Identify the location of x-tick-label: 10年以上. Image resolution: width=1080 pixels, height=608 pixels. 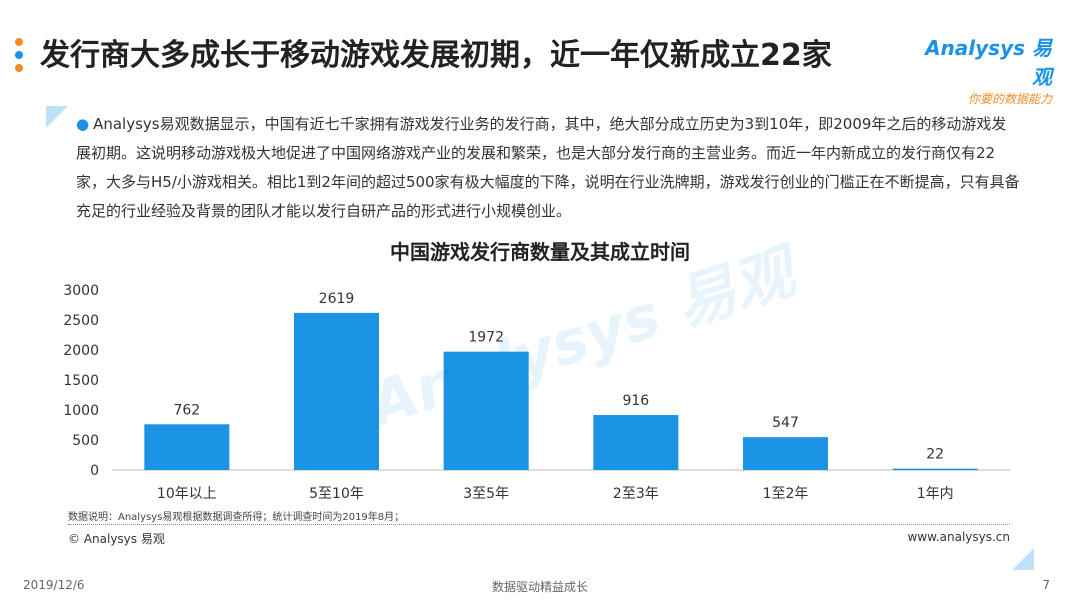
(187, 494).